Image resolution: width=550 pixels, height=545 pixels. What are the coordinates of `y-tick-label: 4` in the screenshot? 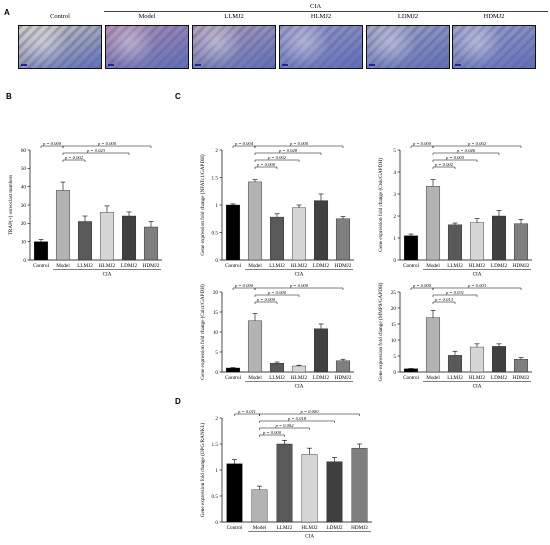 It's located at (394, 173).